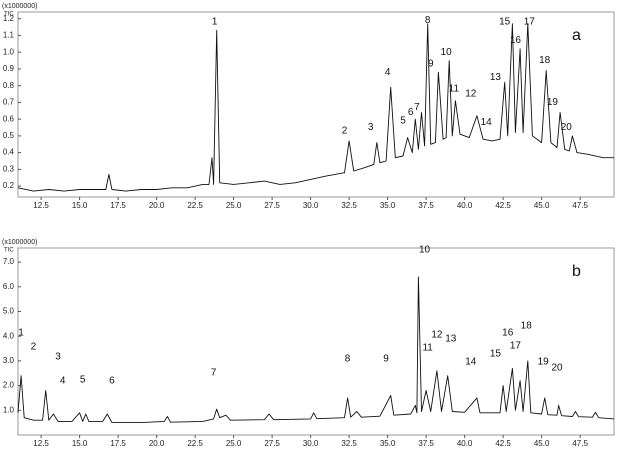 Image resolution: width=624 pixels, height=453 pixels. I want to click on y-tick-label: 2.0, so click(9, 385).